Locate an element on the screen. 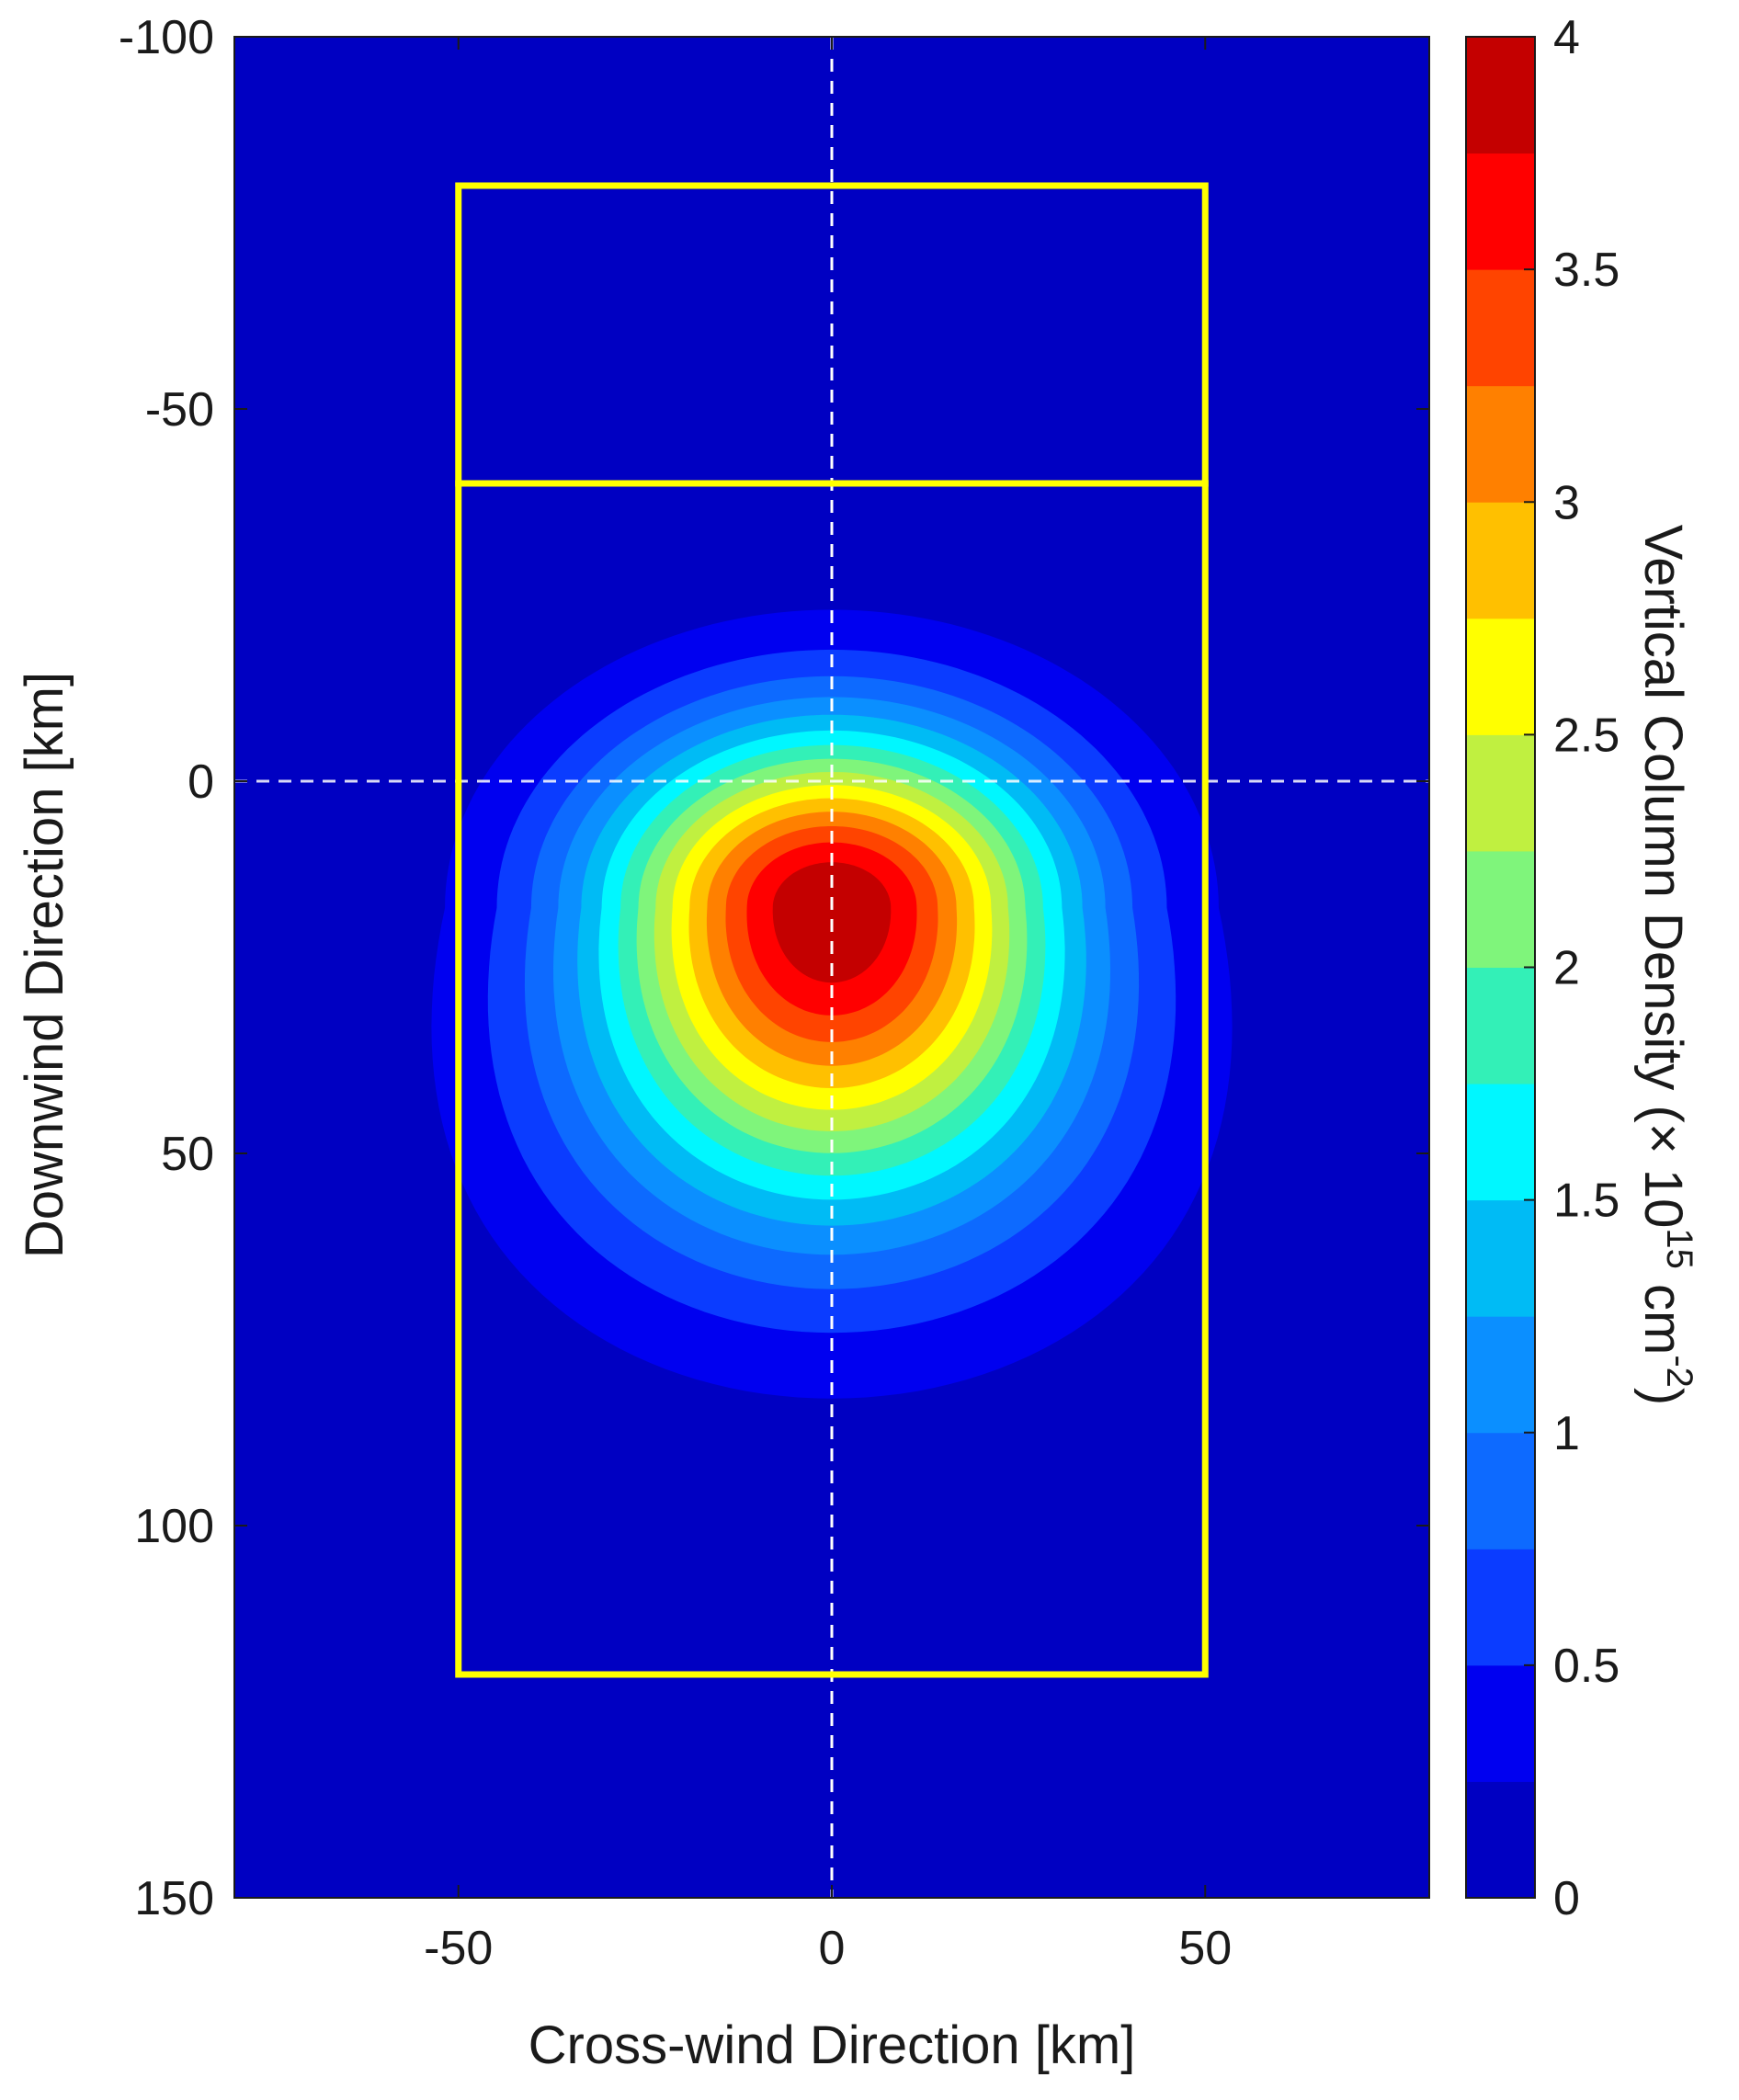 The height and width of the screenshot is (2100, 1739). y-tick-label: 50 is located at coordinates (187, 1154).